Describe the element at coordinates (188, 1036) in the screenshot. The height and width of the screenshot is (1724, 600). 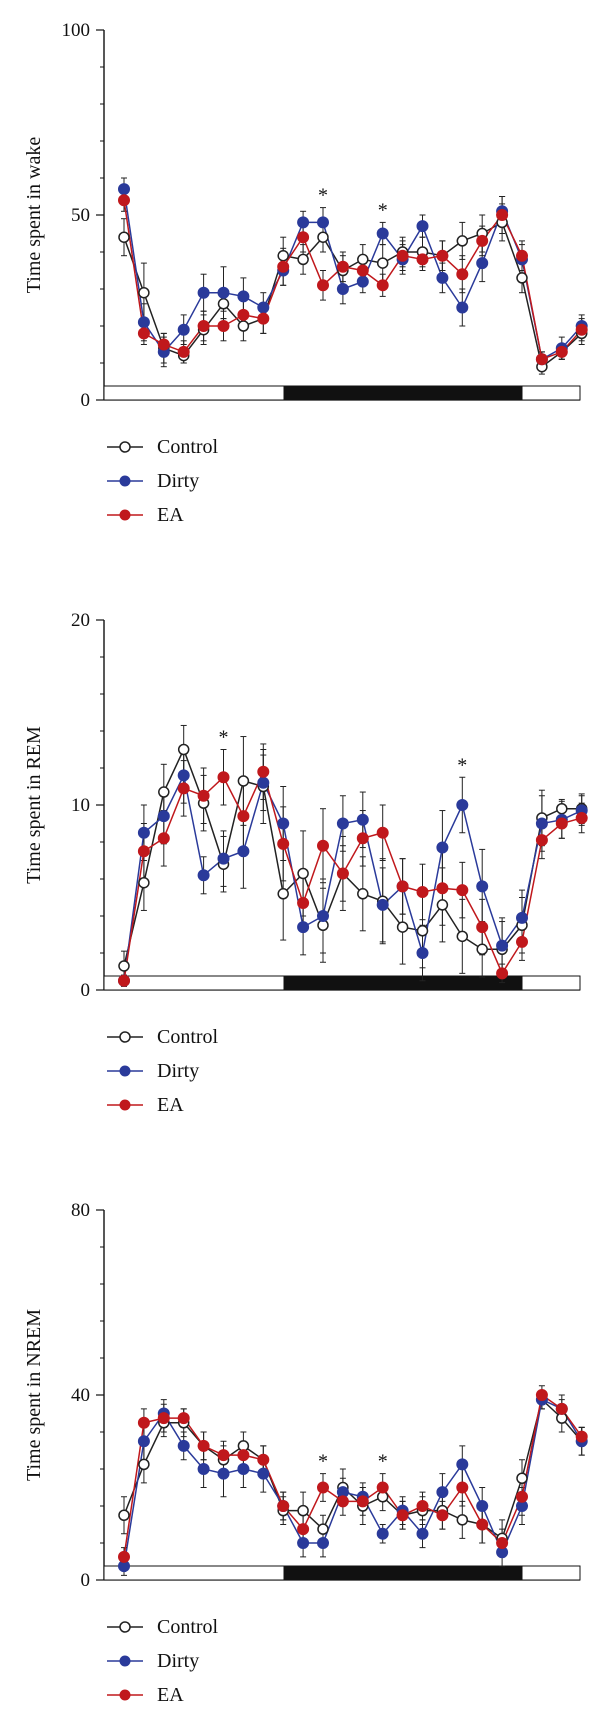
I see `legend-label: Control` at that location.